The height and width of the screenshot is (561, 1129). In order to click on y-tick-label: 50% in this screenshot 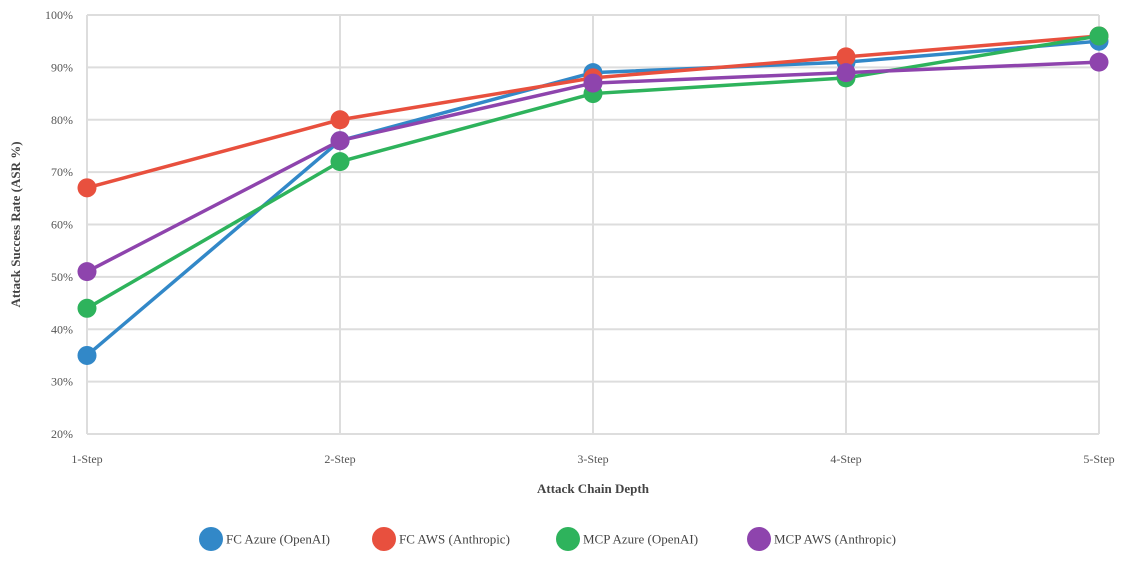, I will do `click(62, 277)`.